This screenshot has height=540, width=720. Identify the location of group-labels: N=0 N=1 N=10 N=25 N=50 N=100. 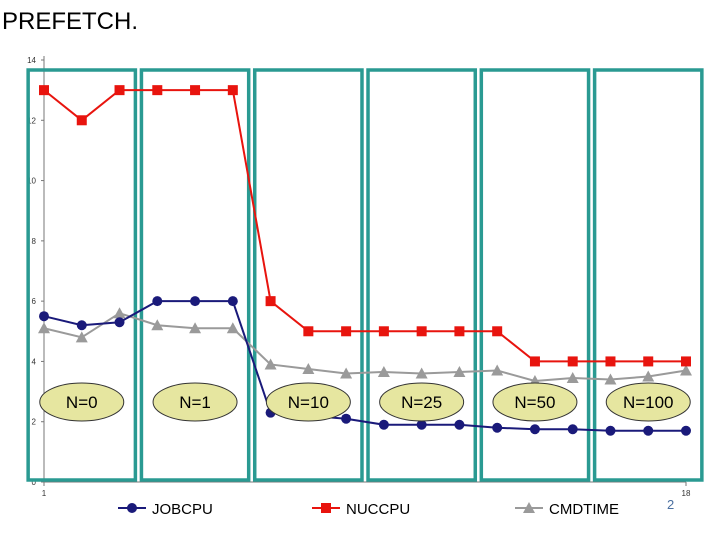
(365, 402).